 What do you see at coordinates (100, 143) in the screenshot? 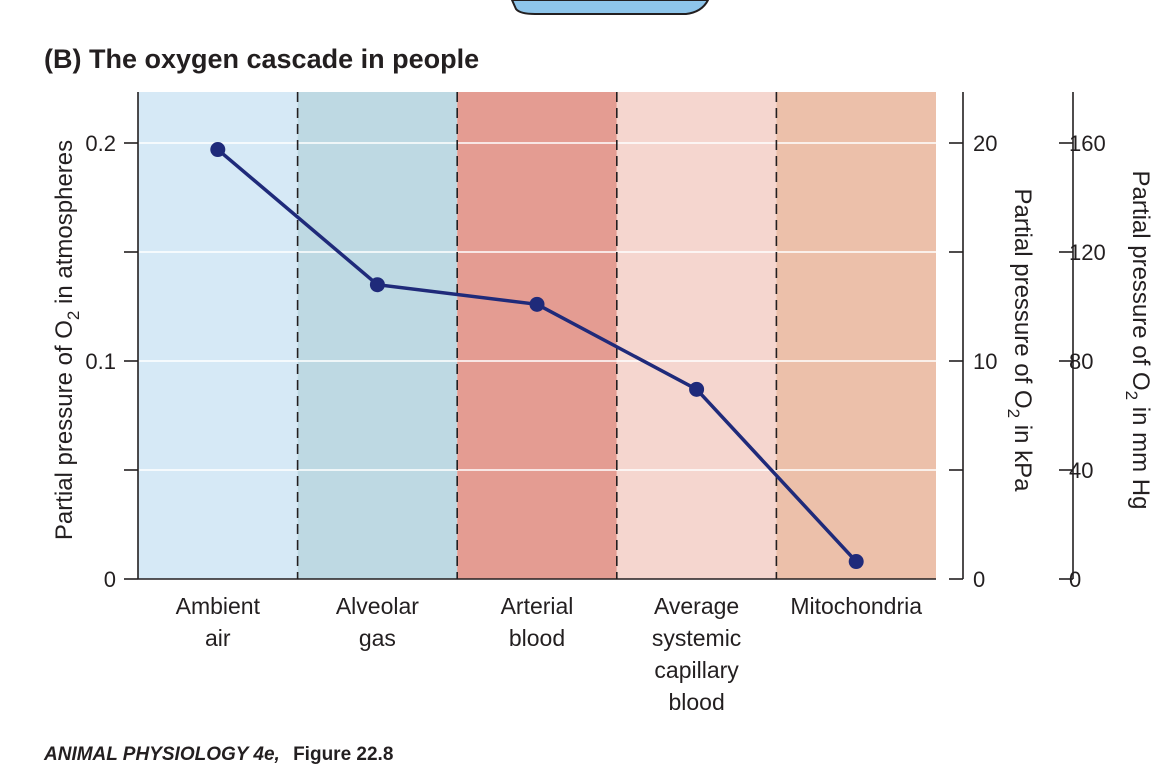
I see `left-tick-label: 0.2` at bounding box center [100, 143].